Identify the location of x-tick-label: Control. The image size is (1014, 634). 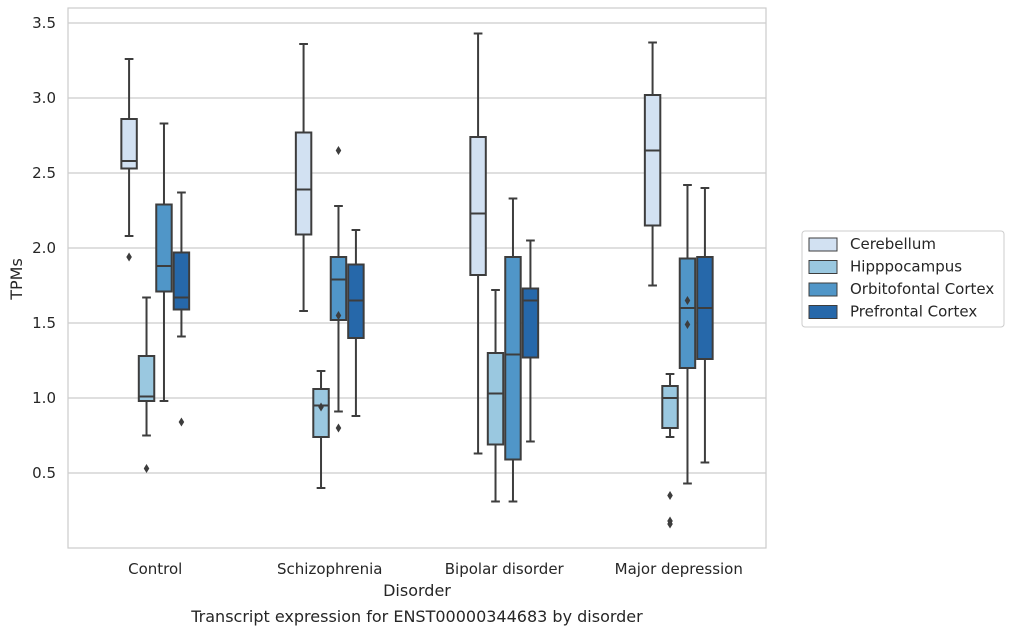
(155, 569).